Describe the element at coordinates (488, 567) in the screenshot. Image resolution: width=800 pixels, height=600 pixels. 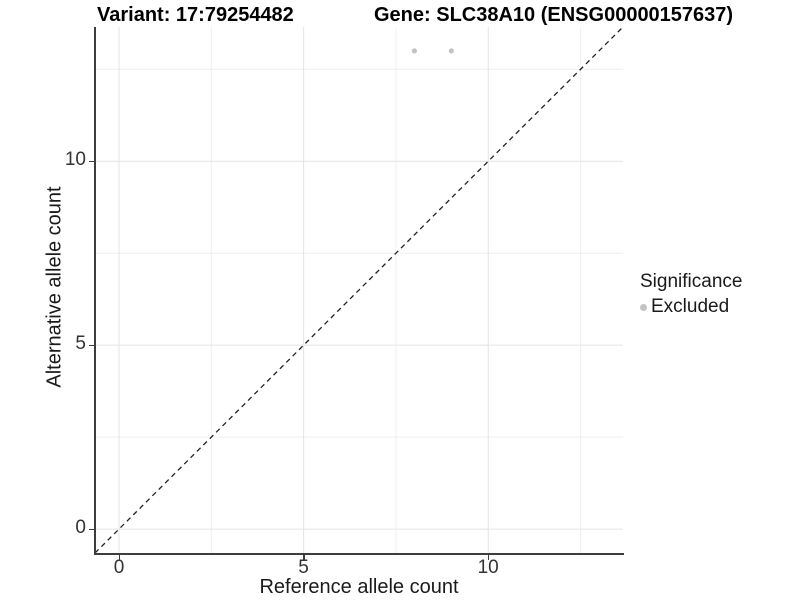
I see `x-tick-label: 10` at that location.